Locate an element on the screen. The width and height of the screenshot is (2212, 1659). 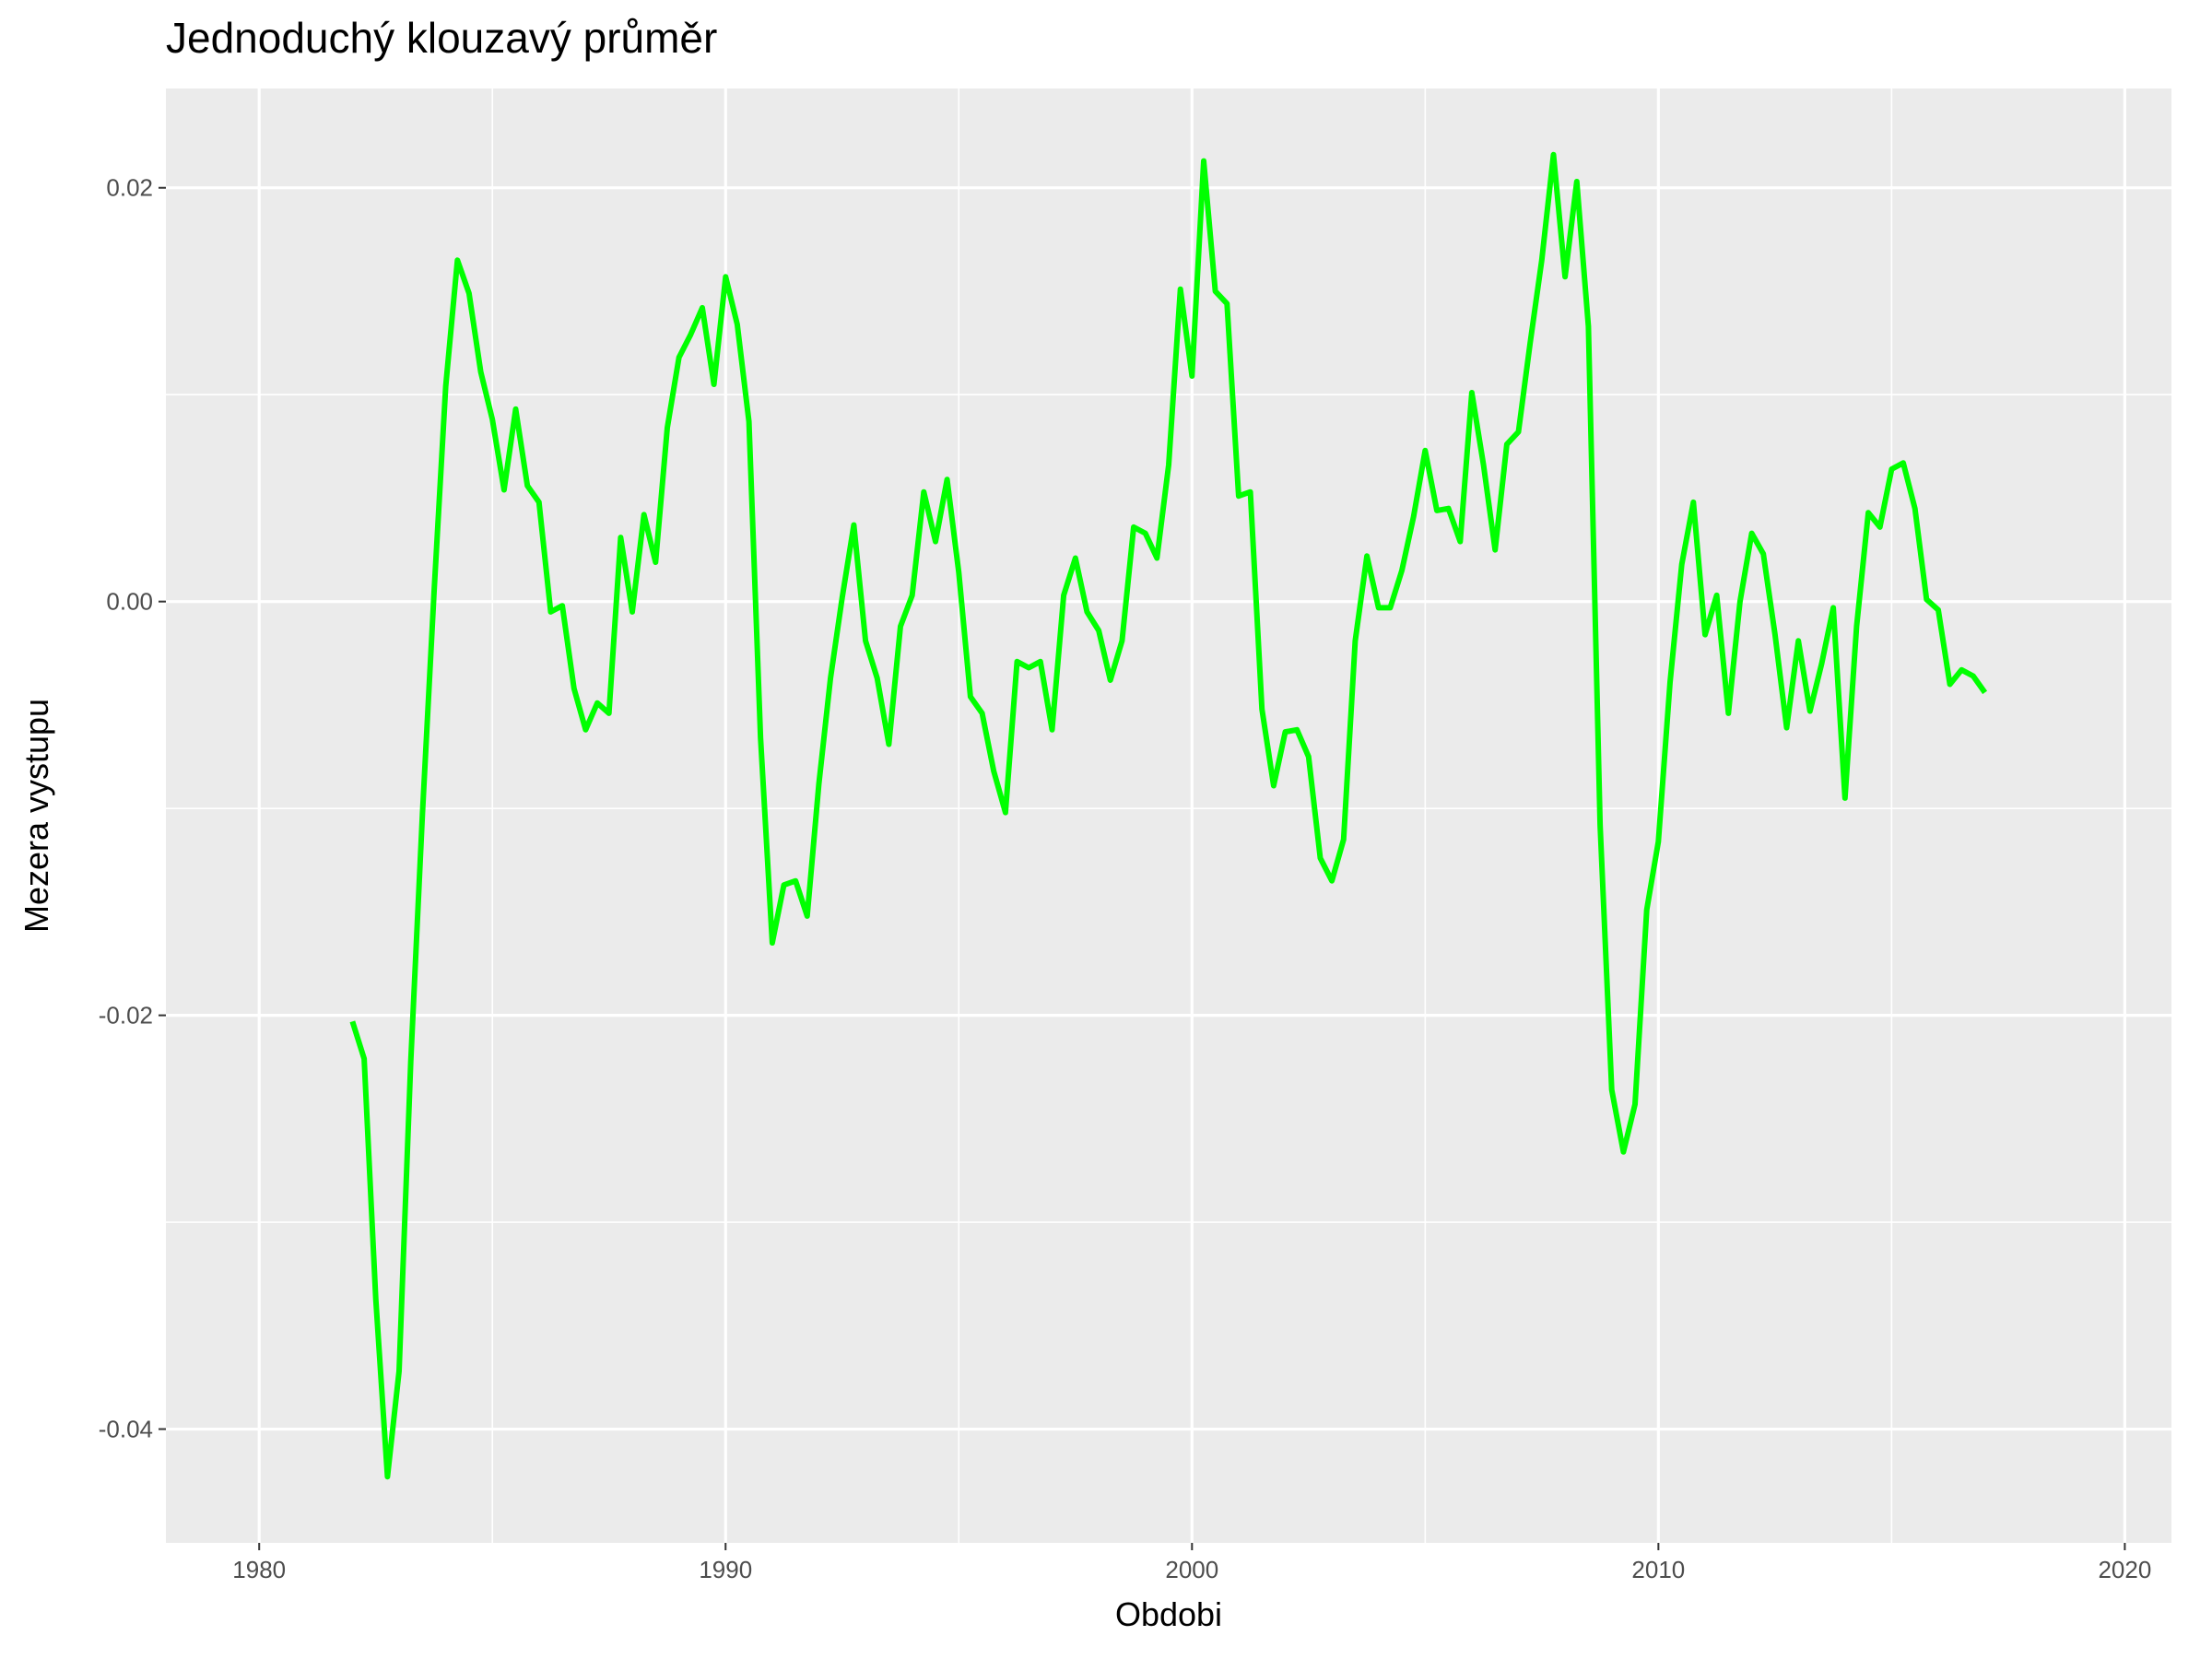
y-axis: -0.04 -0.02 0.00 0.02 is located at coordinates (132, 808).